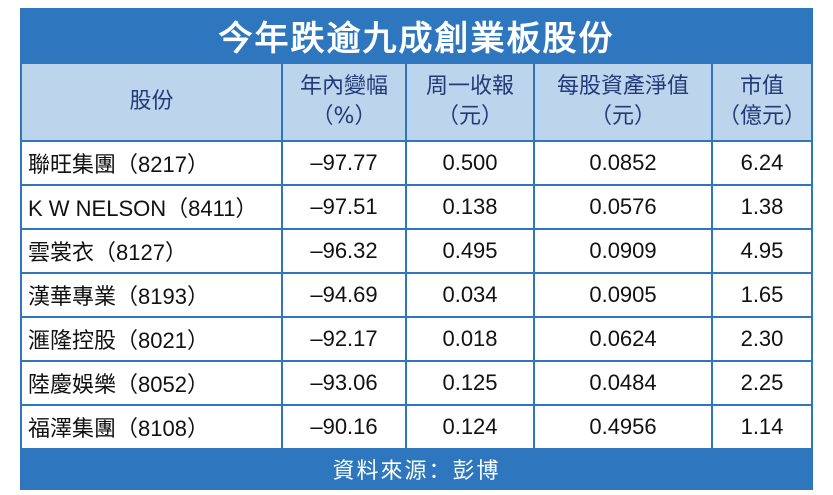 This screenshot has height=495, width=833. What do you see at coordinates (344, 250) in the screenshot?
I see `cell-change: –96.32` at bounding box center [344, 250].